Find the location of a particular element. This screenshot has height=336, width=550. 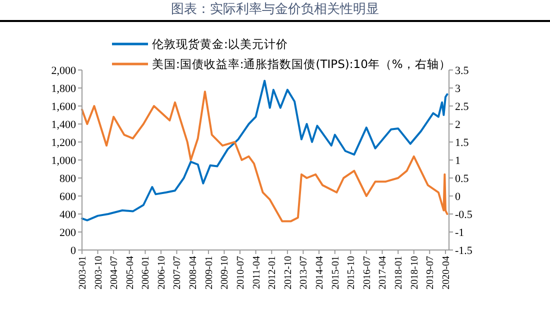

x-tick-label: 2009-10 is located at coordinates (225, 273).